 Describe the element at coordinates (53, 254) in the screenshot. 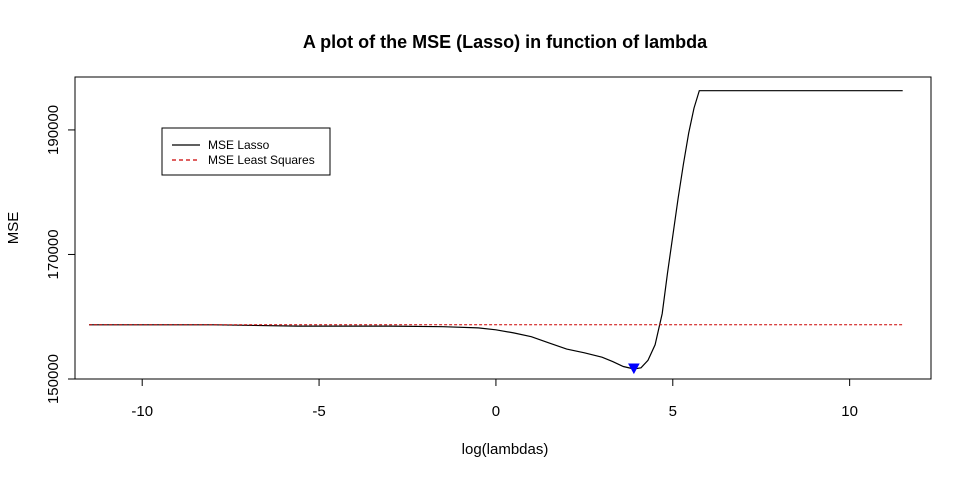

I see `y-tick-label: 170000` at that location.